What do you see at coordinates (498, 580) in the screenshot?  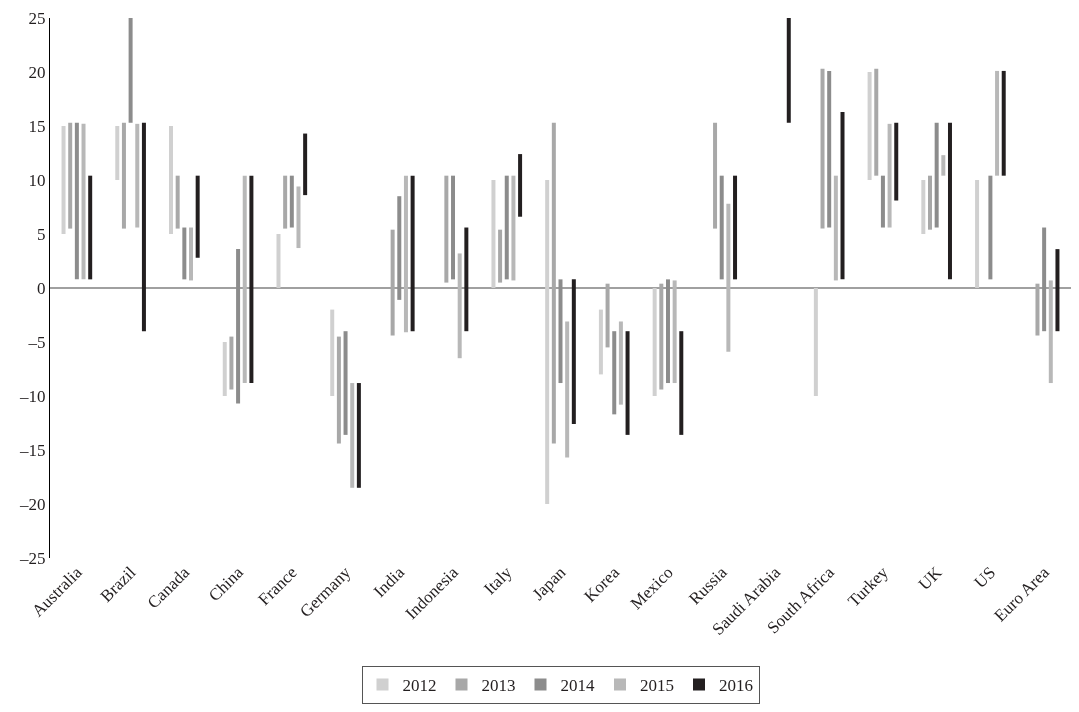 I see `x-tick-label: Italy` at bounding box center [498, 580].